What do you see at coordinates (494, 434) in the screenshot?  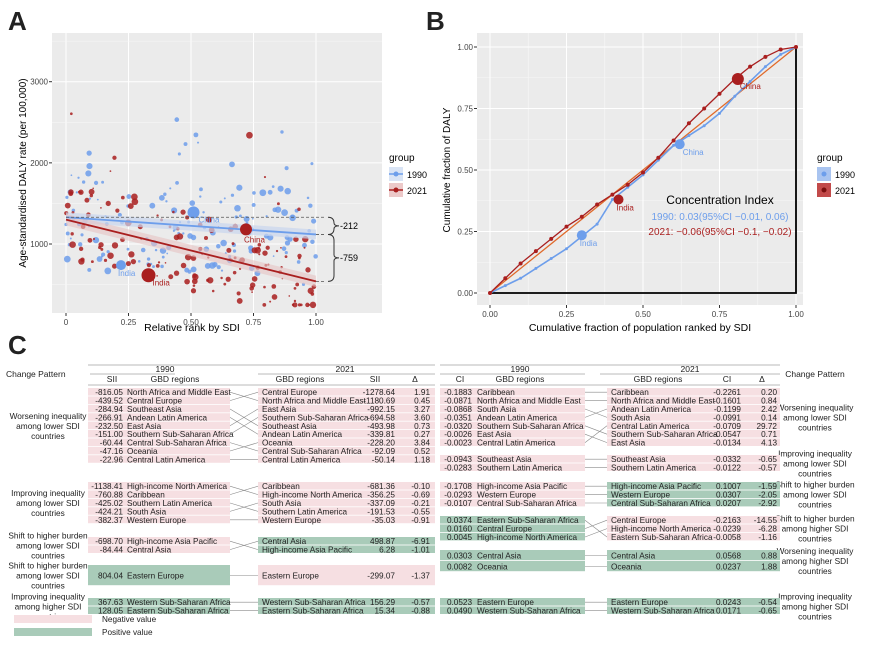 I see `region-ci-1990: East Asia` at bounding box center [494, 434].